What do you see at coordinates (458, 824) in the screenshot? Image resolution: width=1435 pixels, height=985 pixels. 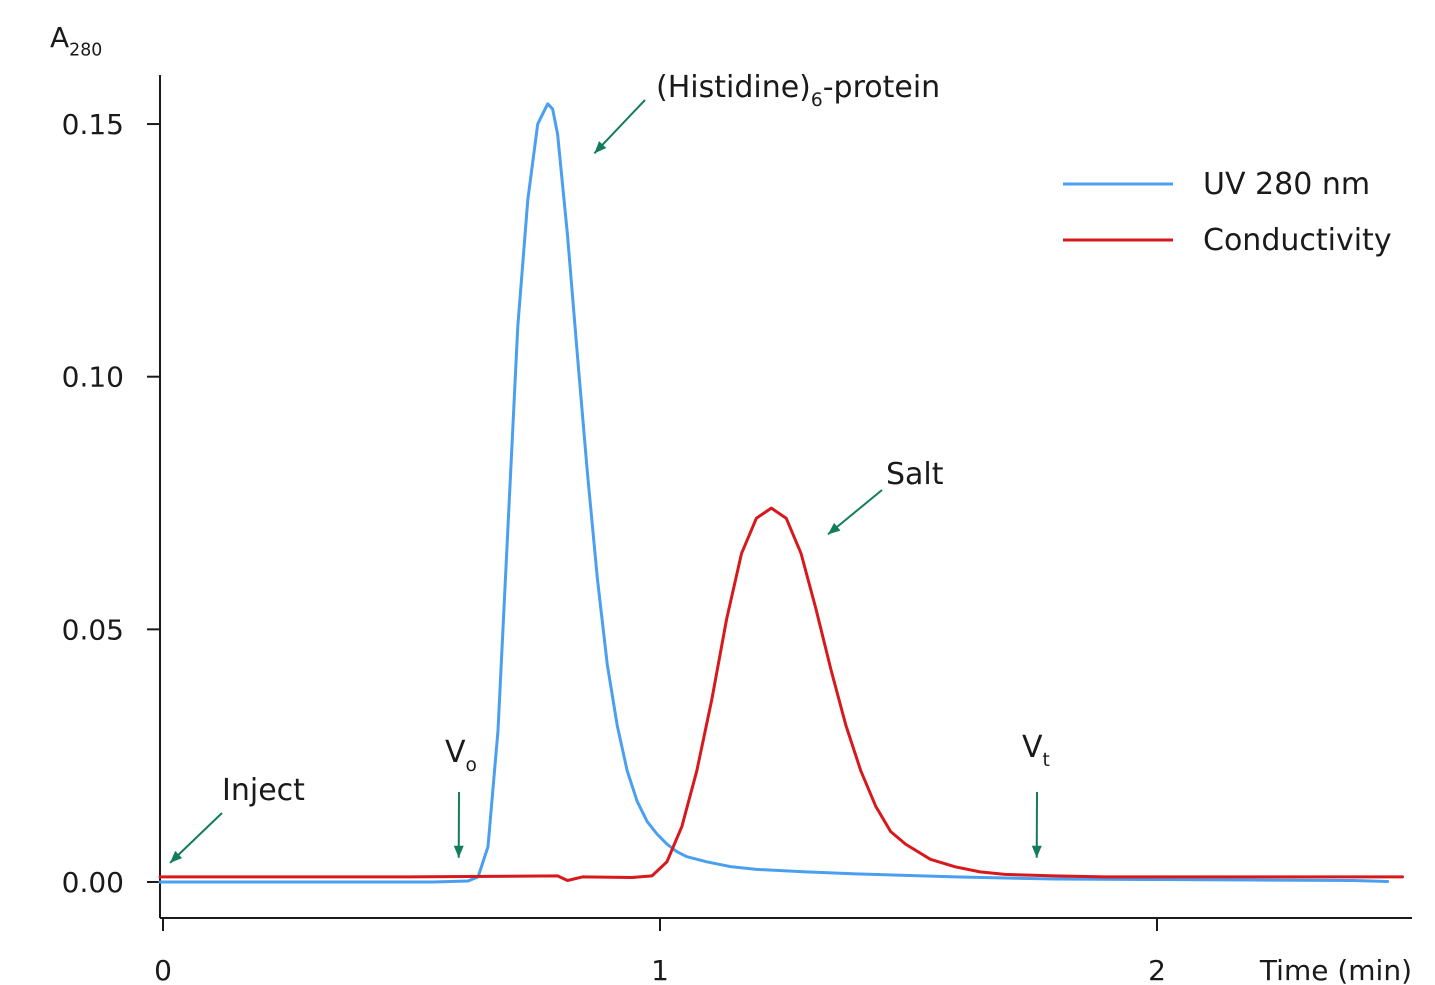 I see `vo-arrow` at bounding box center [458, 824].